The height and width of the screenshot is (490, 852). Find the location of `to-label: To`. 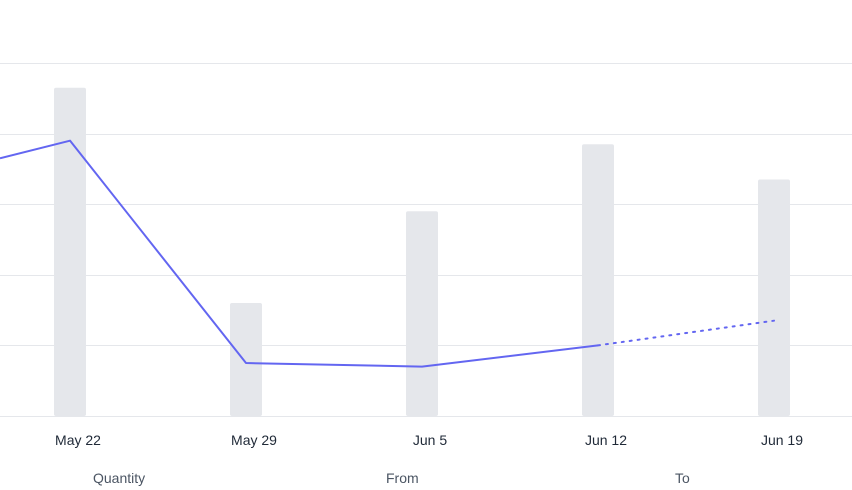

to-label: To is located at coordinates (682, 478).